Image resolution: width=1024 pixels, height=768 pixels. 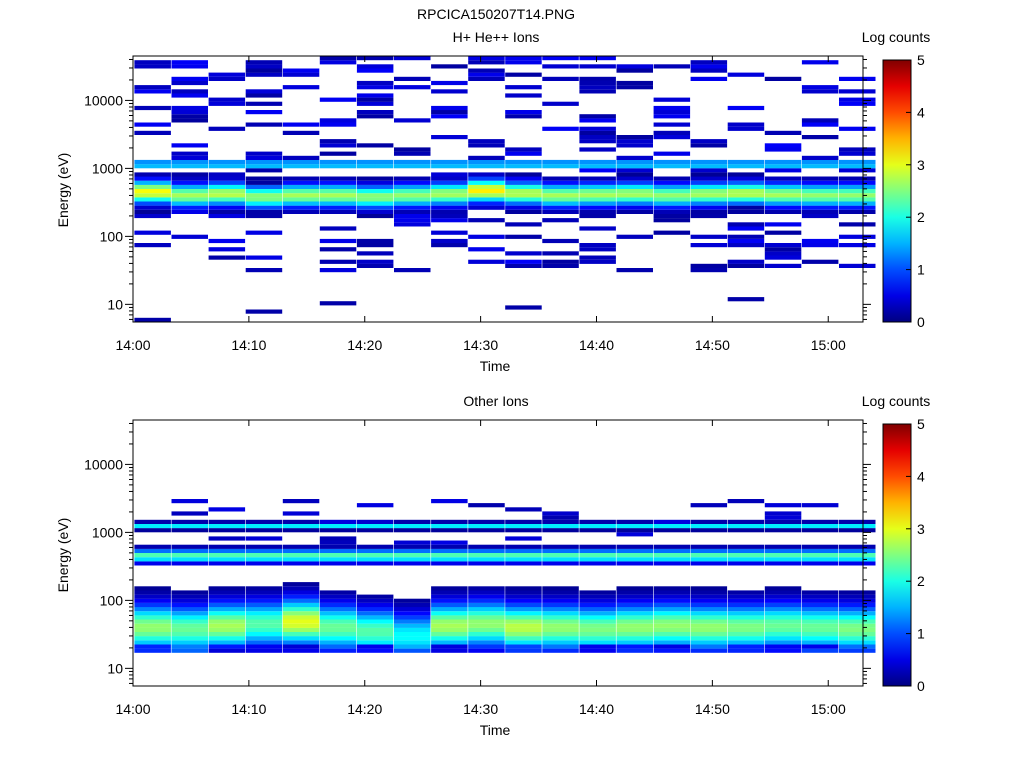 What do you see at coordinates (505, 576) in the screenshot?
I see `spectrogram-cells` at bounding box center [505, 576].